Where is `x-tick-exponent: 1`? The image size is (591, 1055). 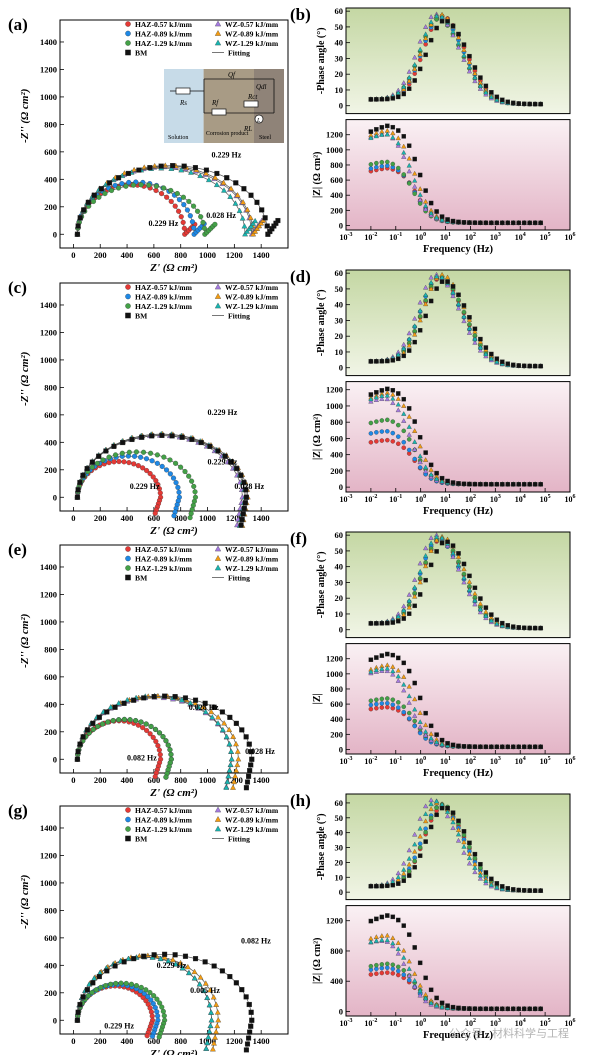 x-tick-exponent: 1 is located at coordinates (449, 1021).